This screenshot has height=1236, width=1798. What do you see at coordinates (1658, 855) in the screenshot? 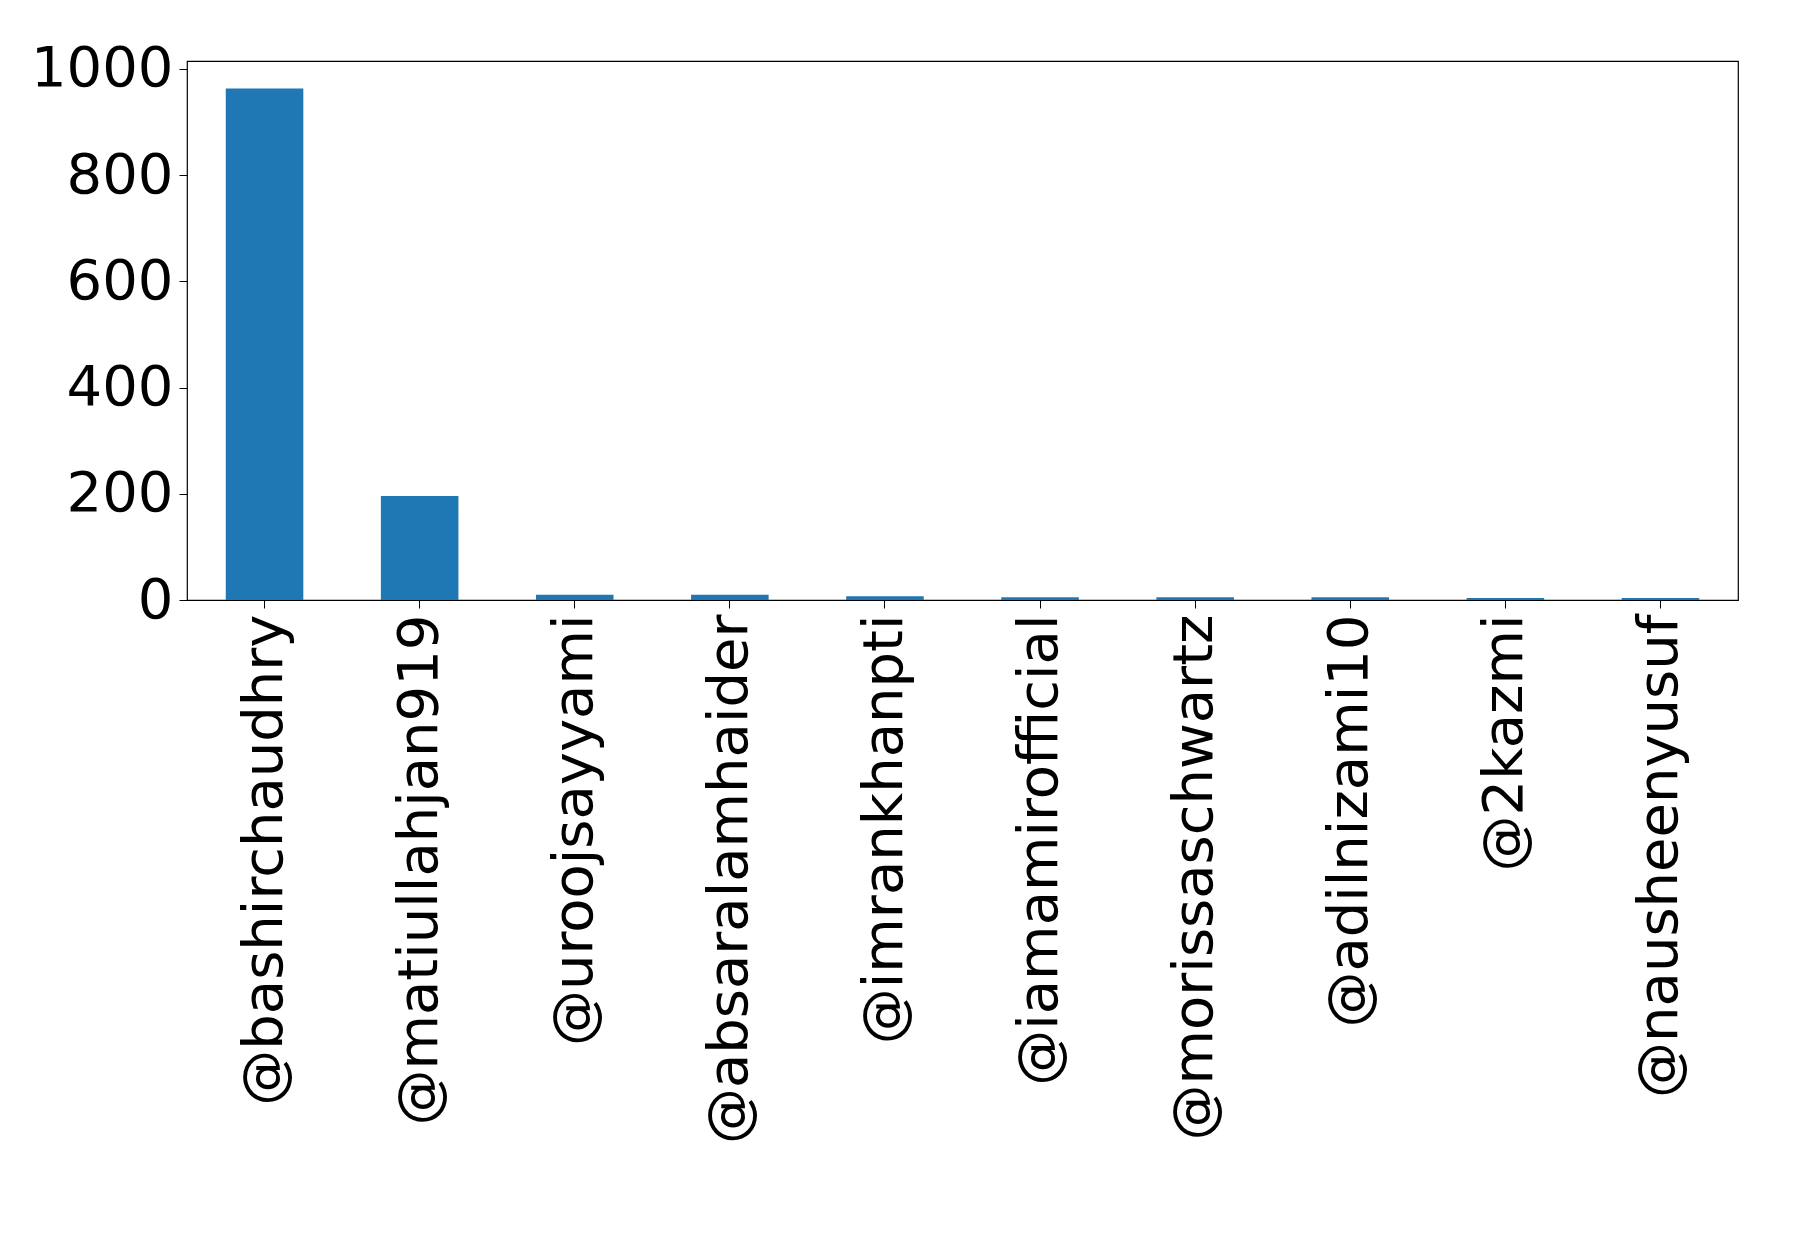
I see `x-tick-label: @nausheenyusuf` at bounding box center [1658, 855].